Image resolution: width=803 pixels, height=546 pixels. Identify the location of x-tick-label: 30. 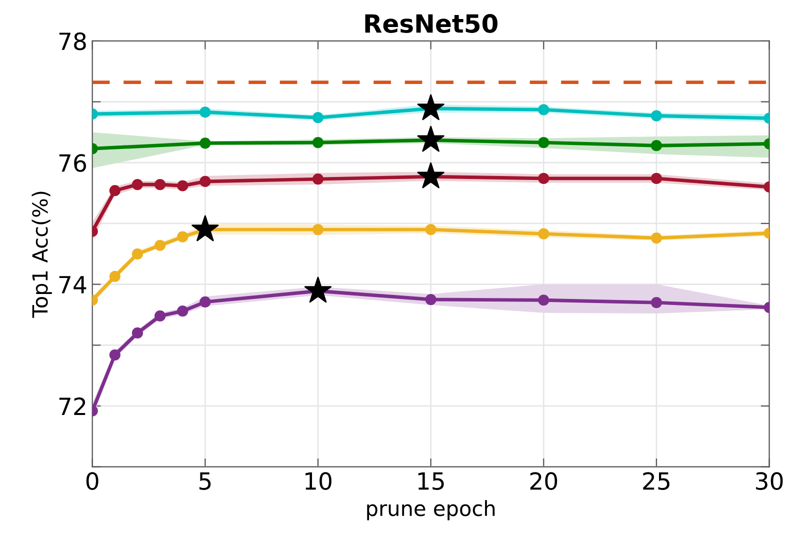
(769, 481).